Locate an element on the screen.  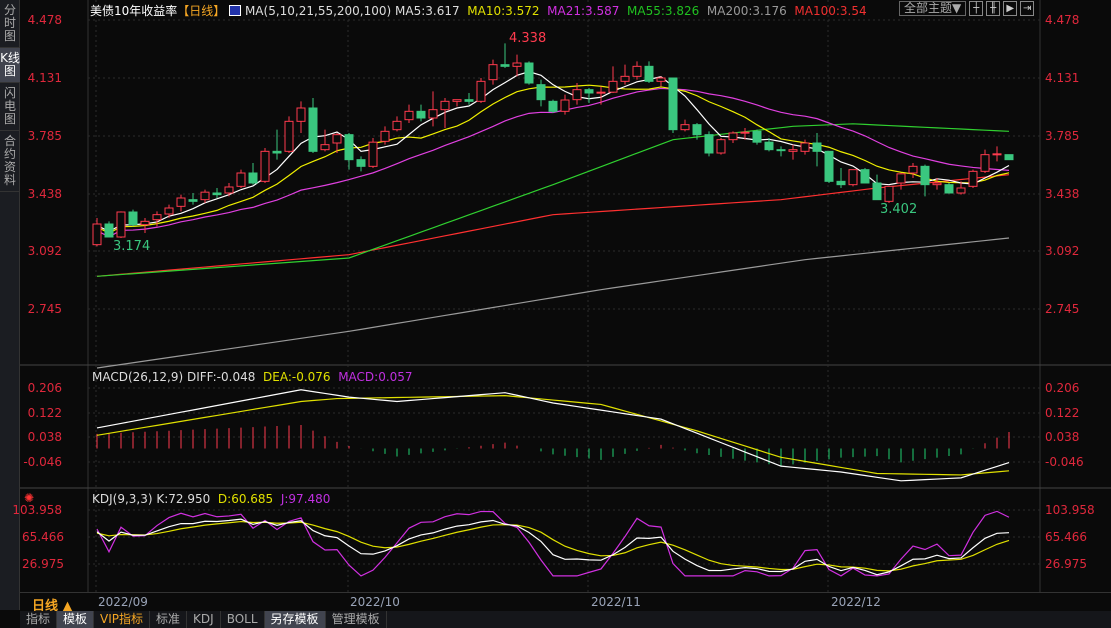
settings-sun-icon: ✺ is located at coordinates (29, 498).